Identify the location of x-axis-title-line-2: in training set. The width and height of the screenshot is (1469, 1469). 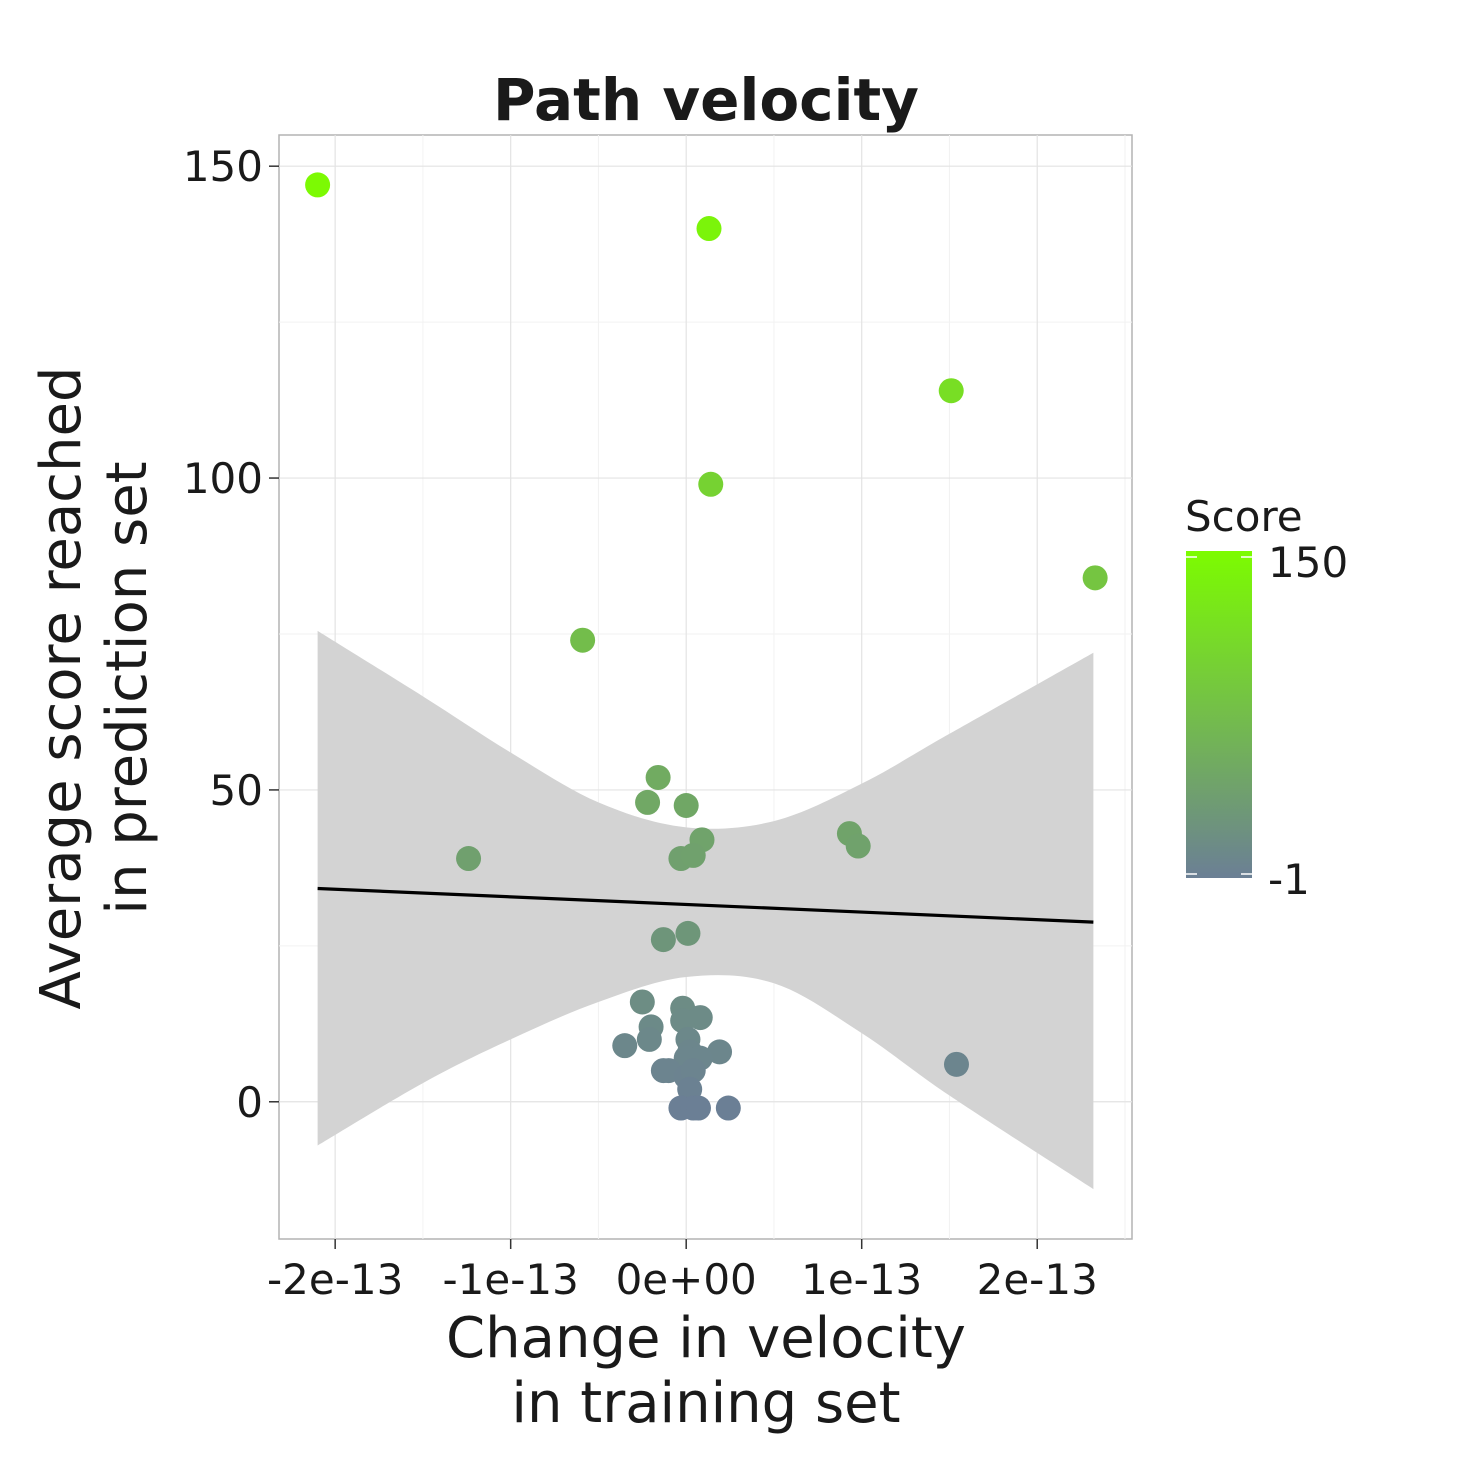
(705, 1403).